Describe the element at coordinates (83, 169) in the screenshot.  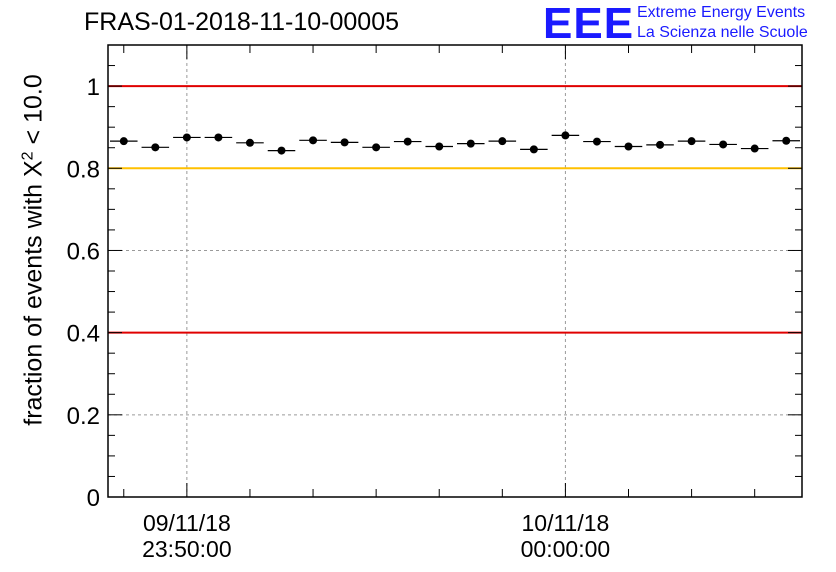
I see `y-tick-label: 0.8` at that location.